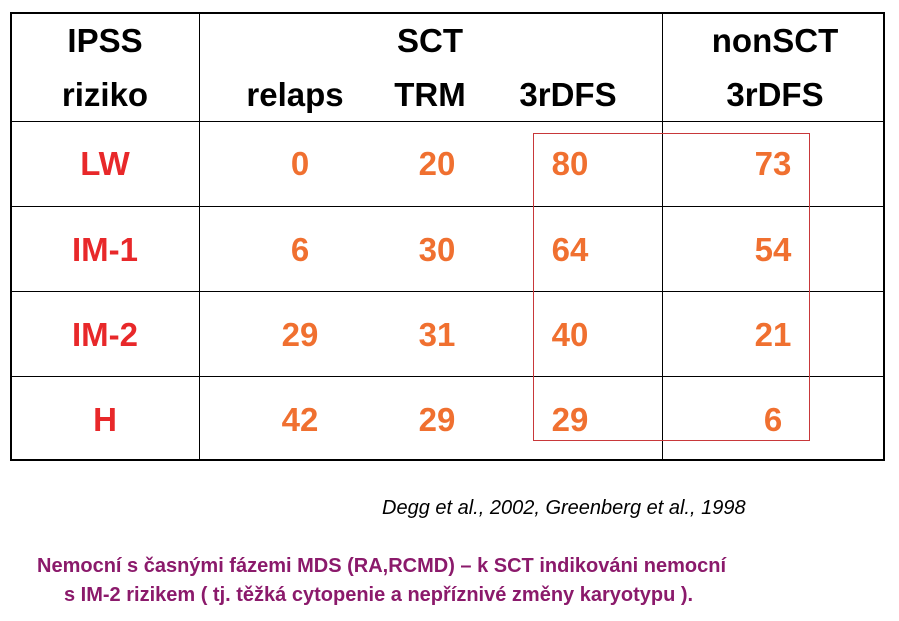 Image resolution: width=899 pixels, height=621 pixels. I want to click on header-sct: SCT, so click(430, 40).